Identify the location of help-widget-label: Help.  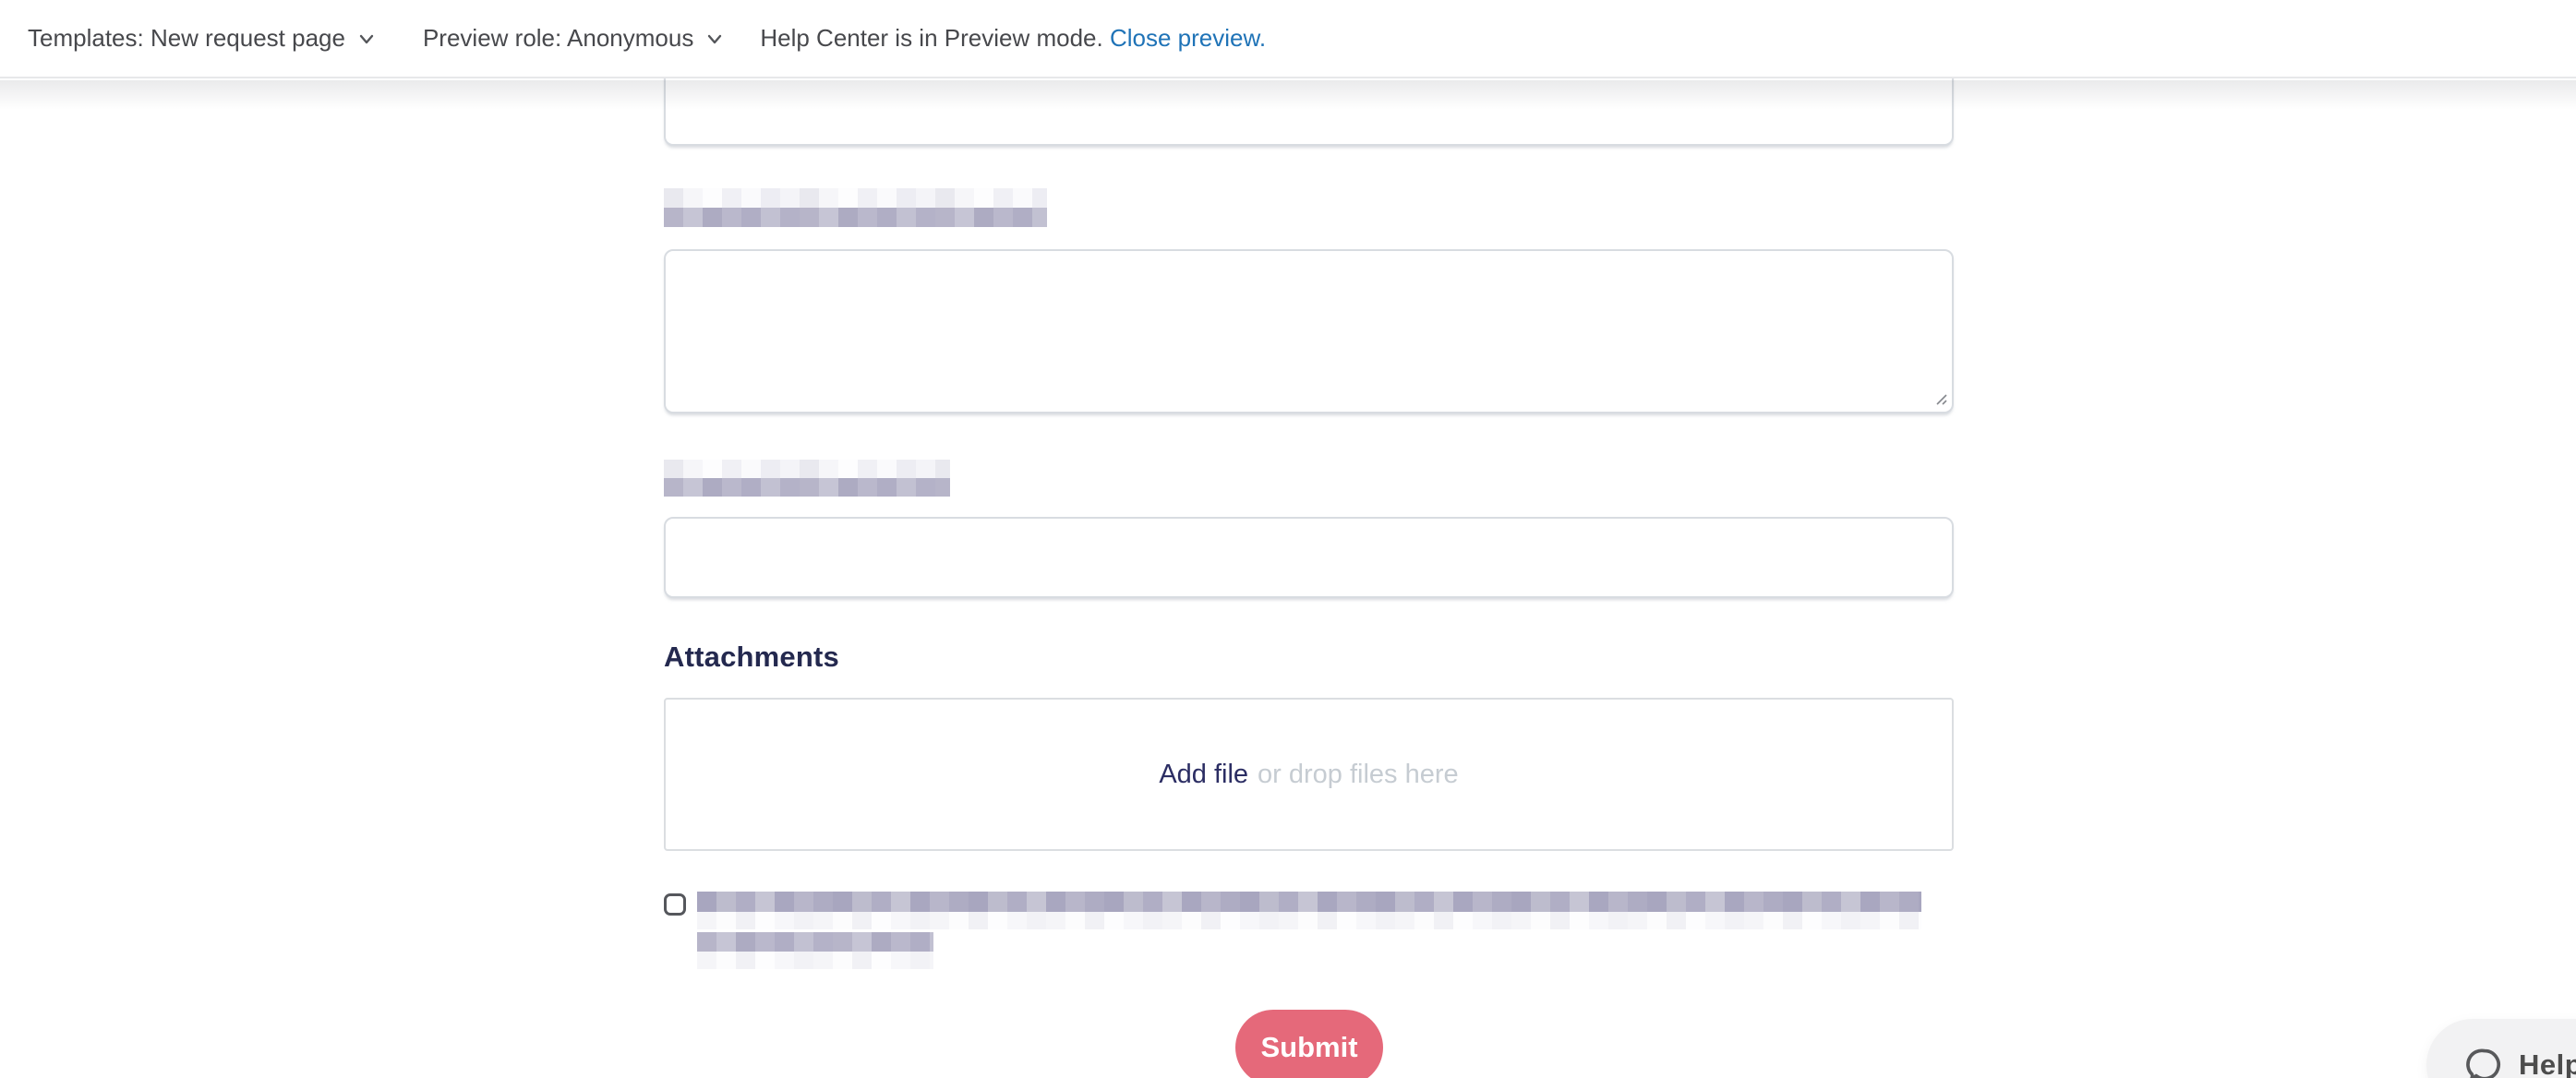
(2547, 1063).